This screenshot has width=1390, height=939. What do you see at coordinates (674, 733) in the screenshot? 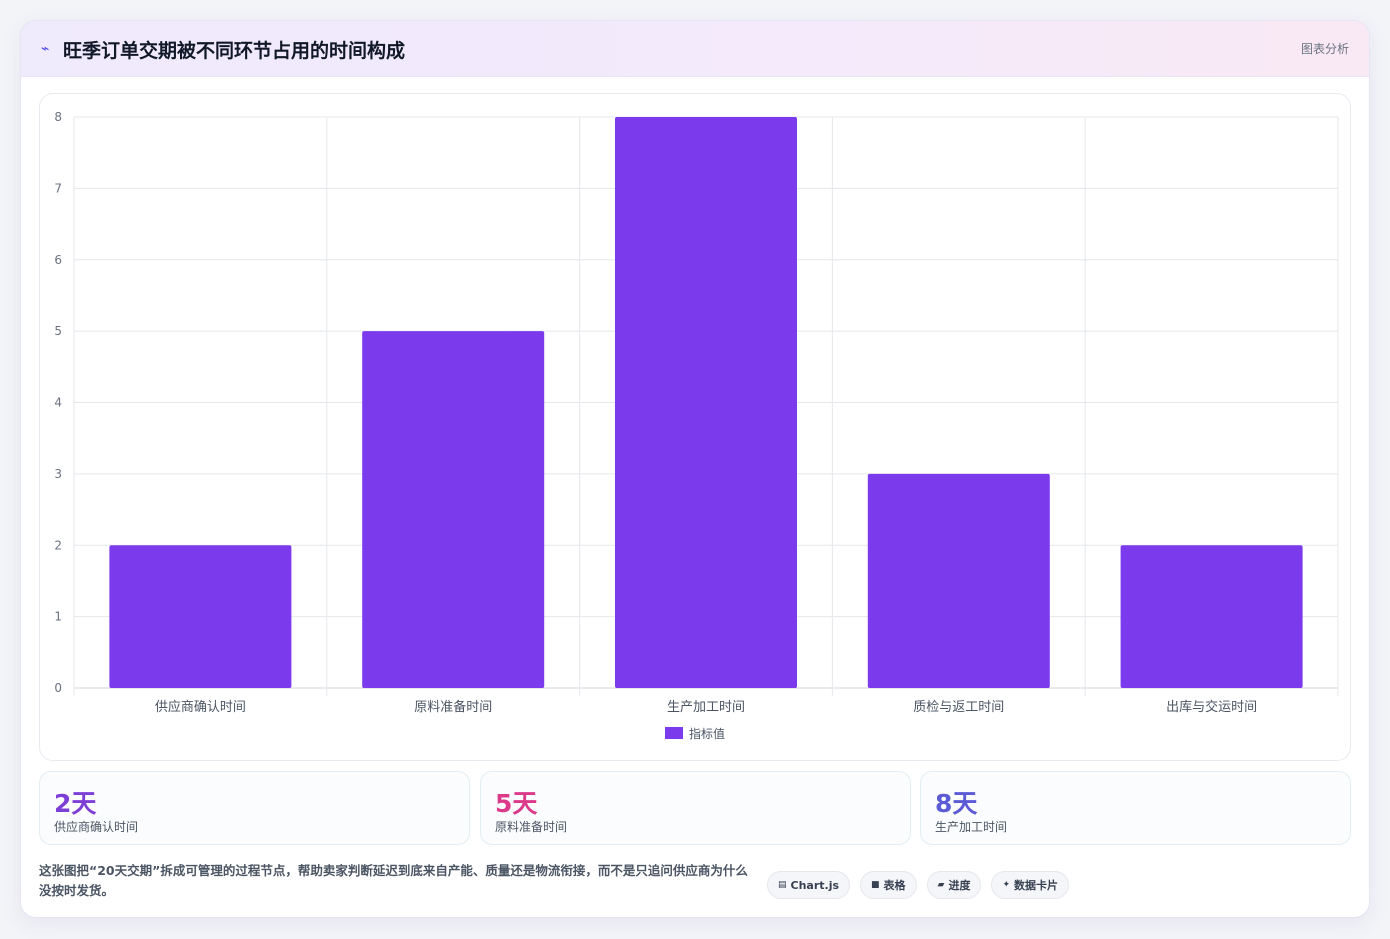
I see `legend-swatch` at bounding box center [674, 733].